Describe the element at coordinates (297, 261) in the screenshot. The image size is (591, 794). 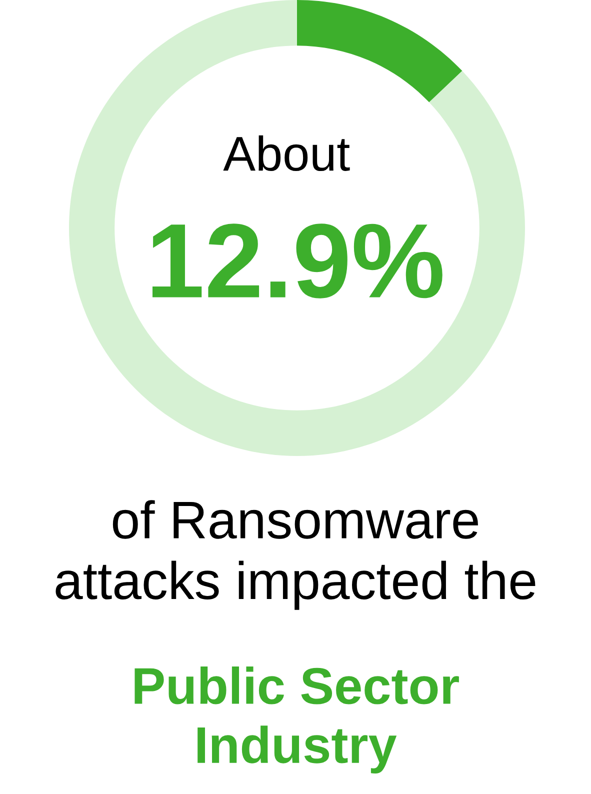
I see `text: 12.9%` at that location.